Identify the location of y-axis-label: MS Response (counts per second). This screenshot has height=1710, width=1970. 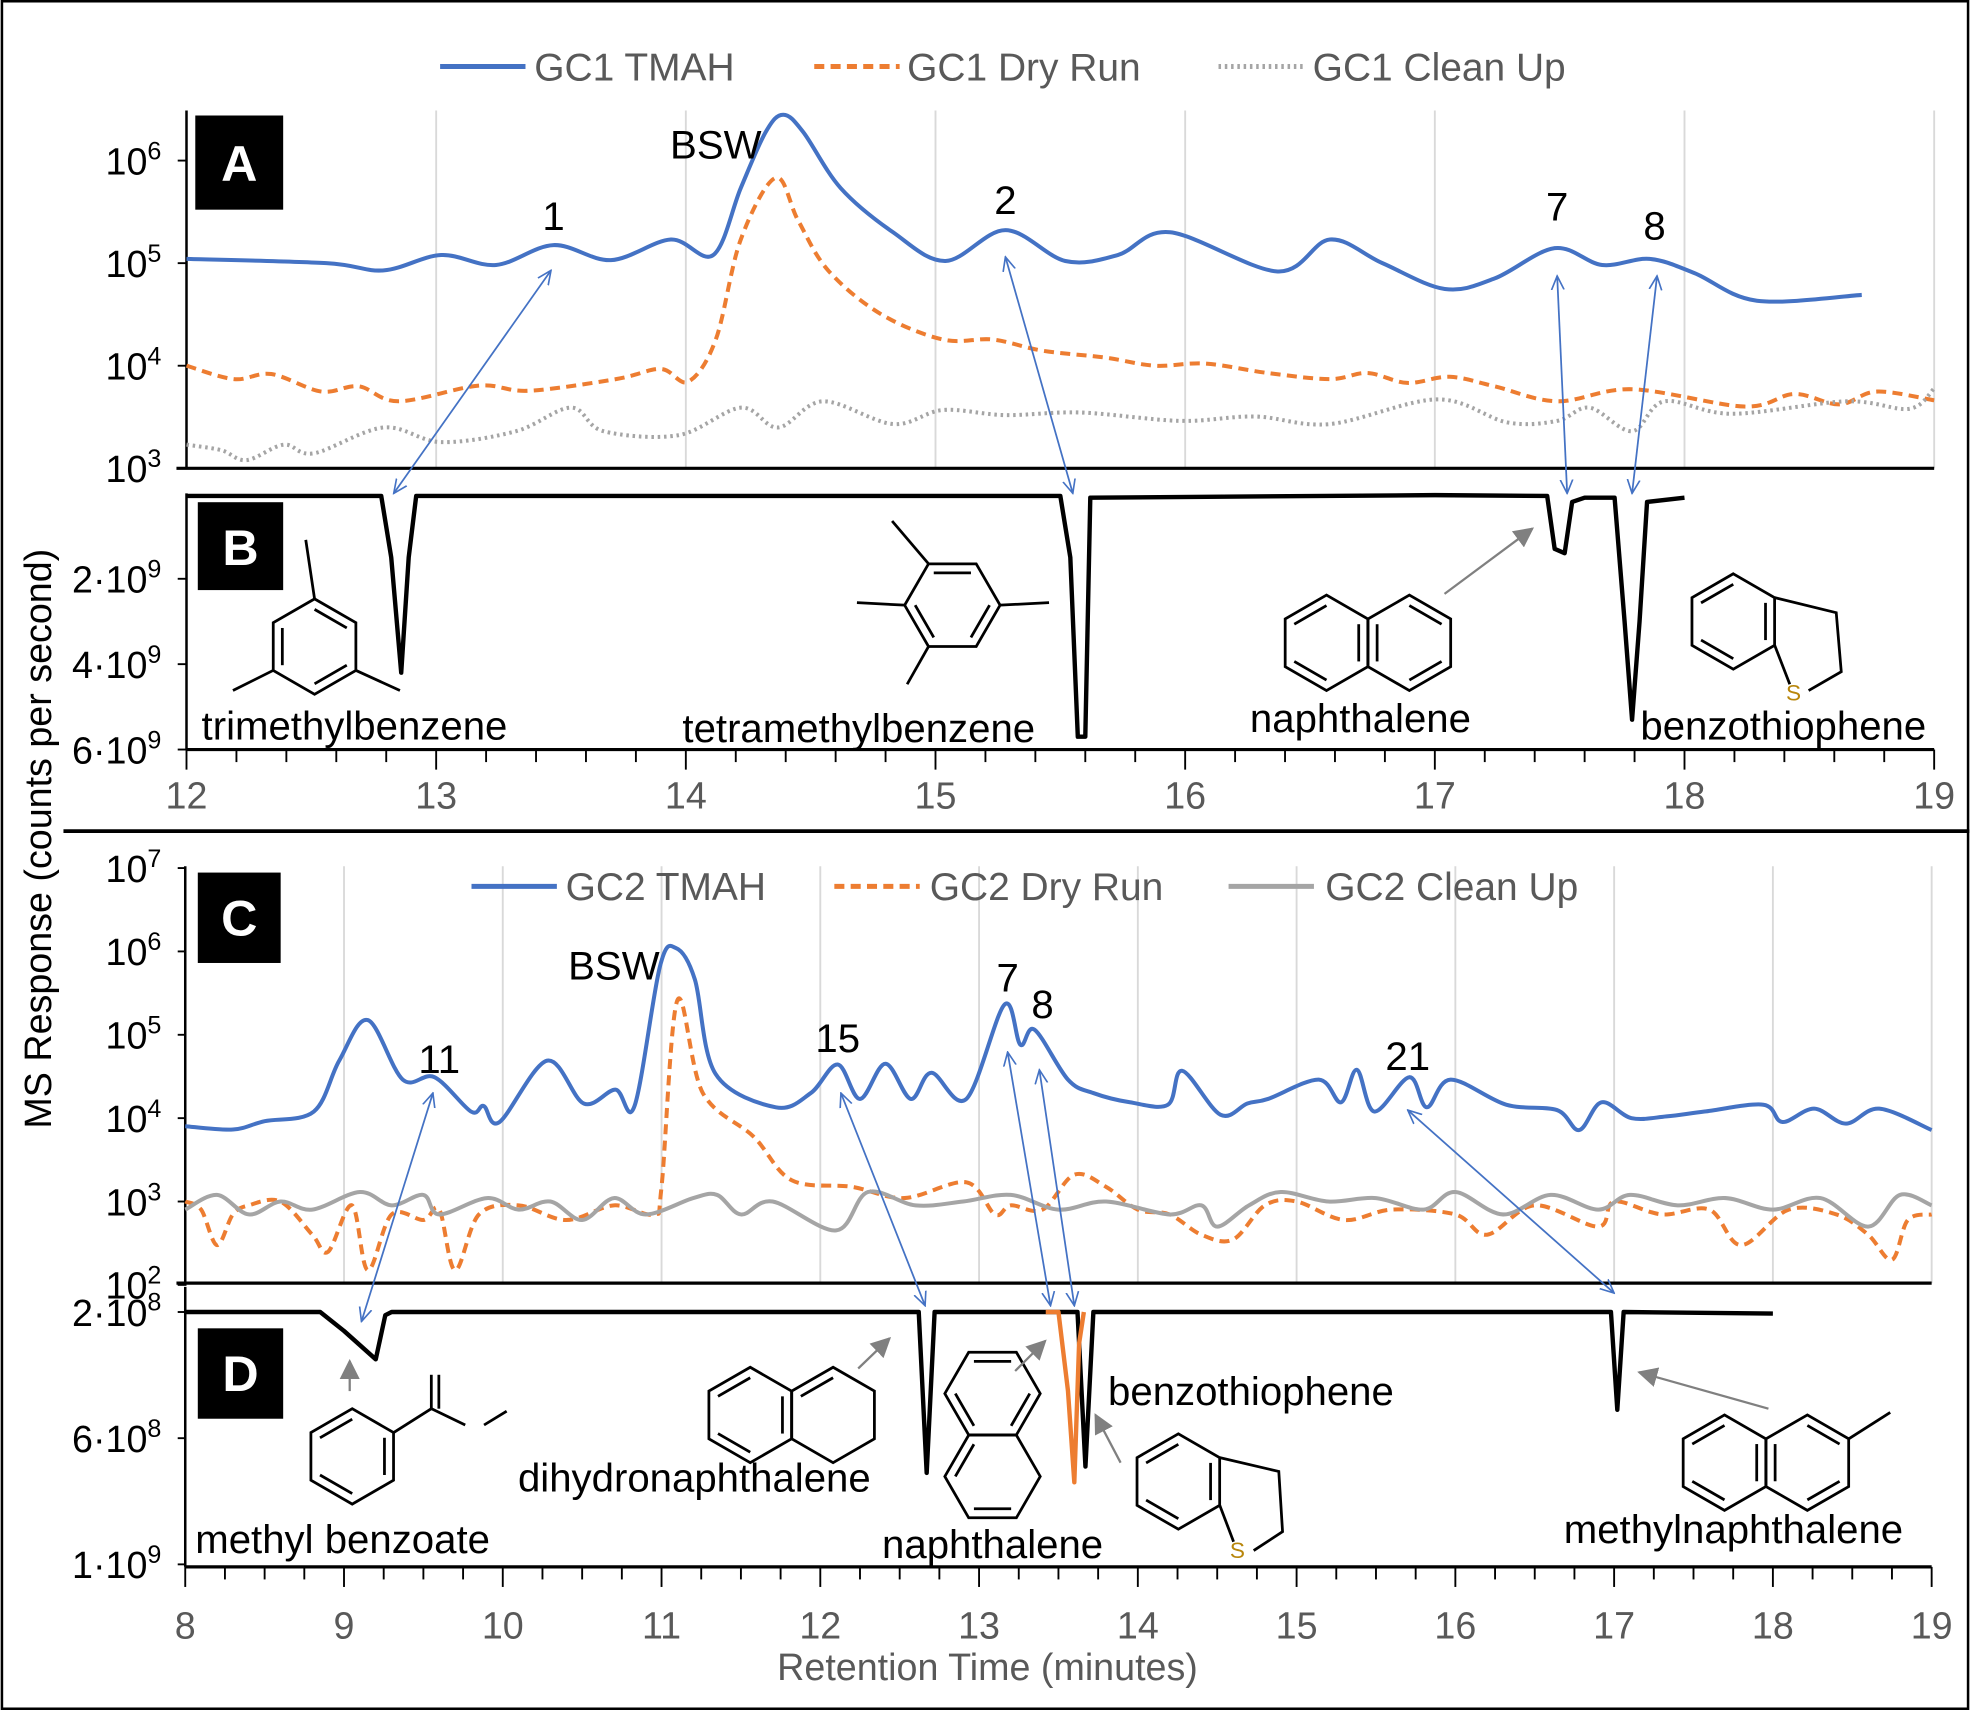
(38, 839).